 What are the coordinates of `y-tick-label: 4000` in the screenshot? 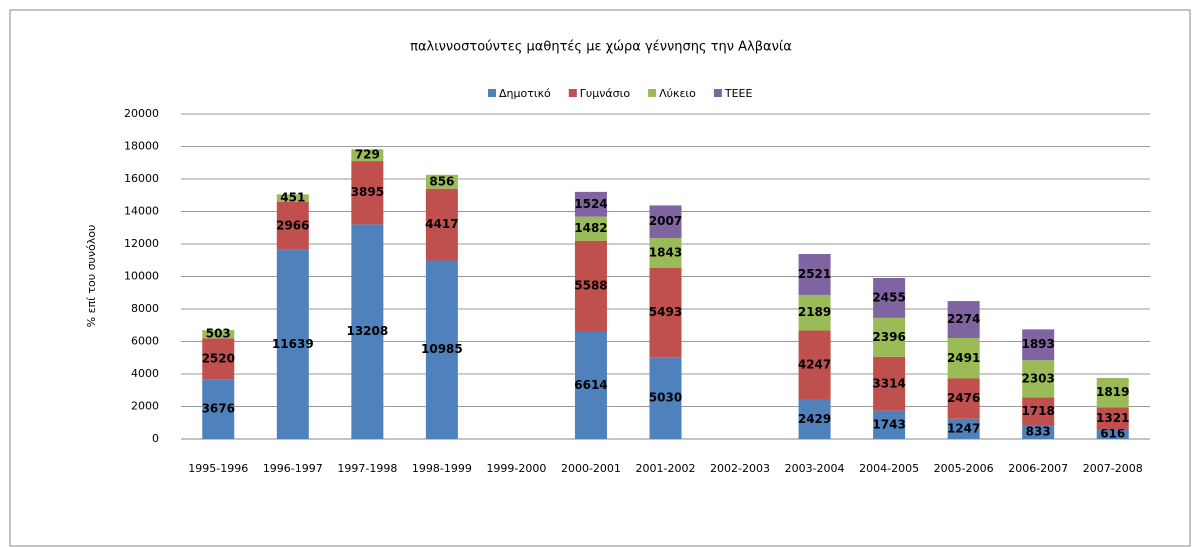 It's located at (145, 373).